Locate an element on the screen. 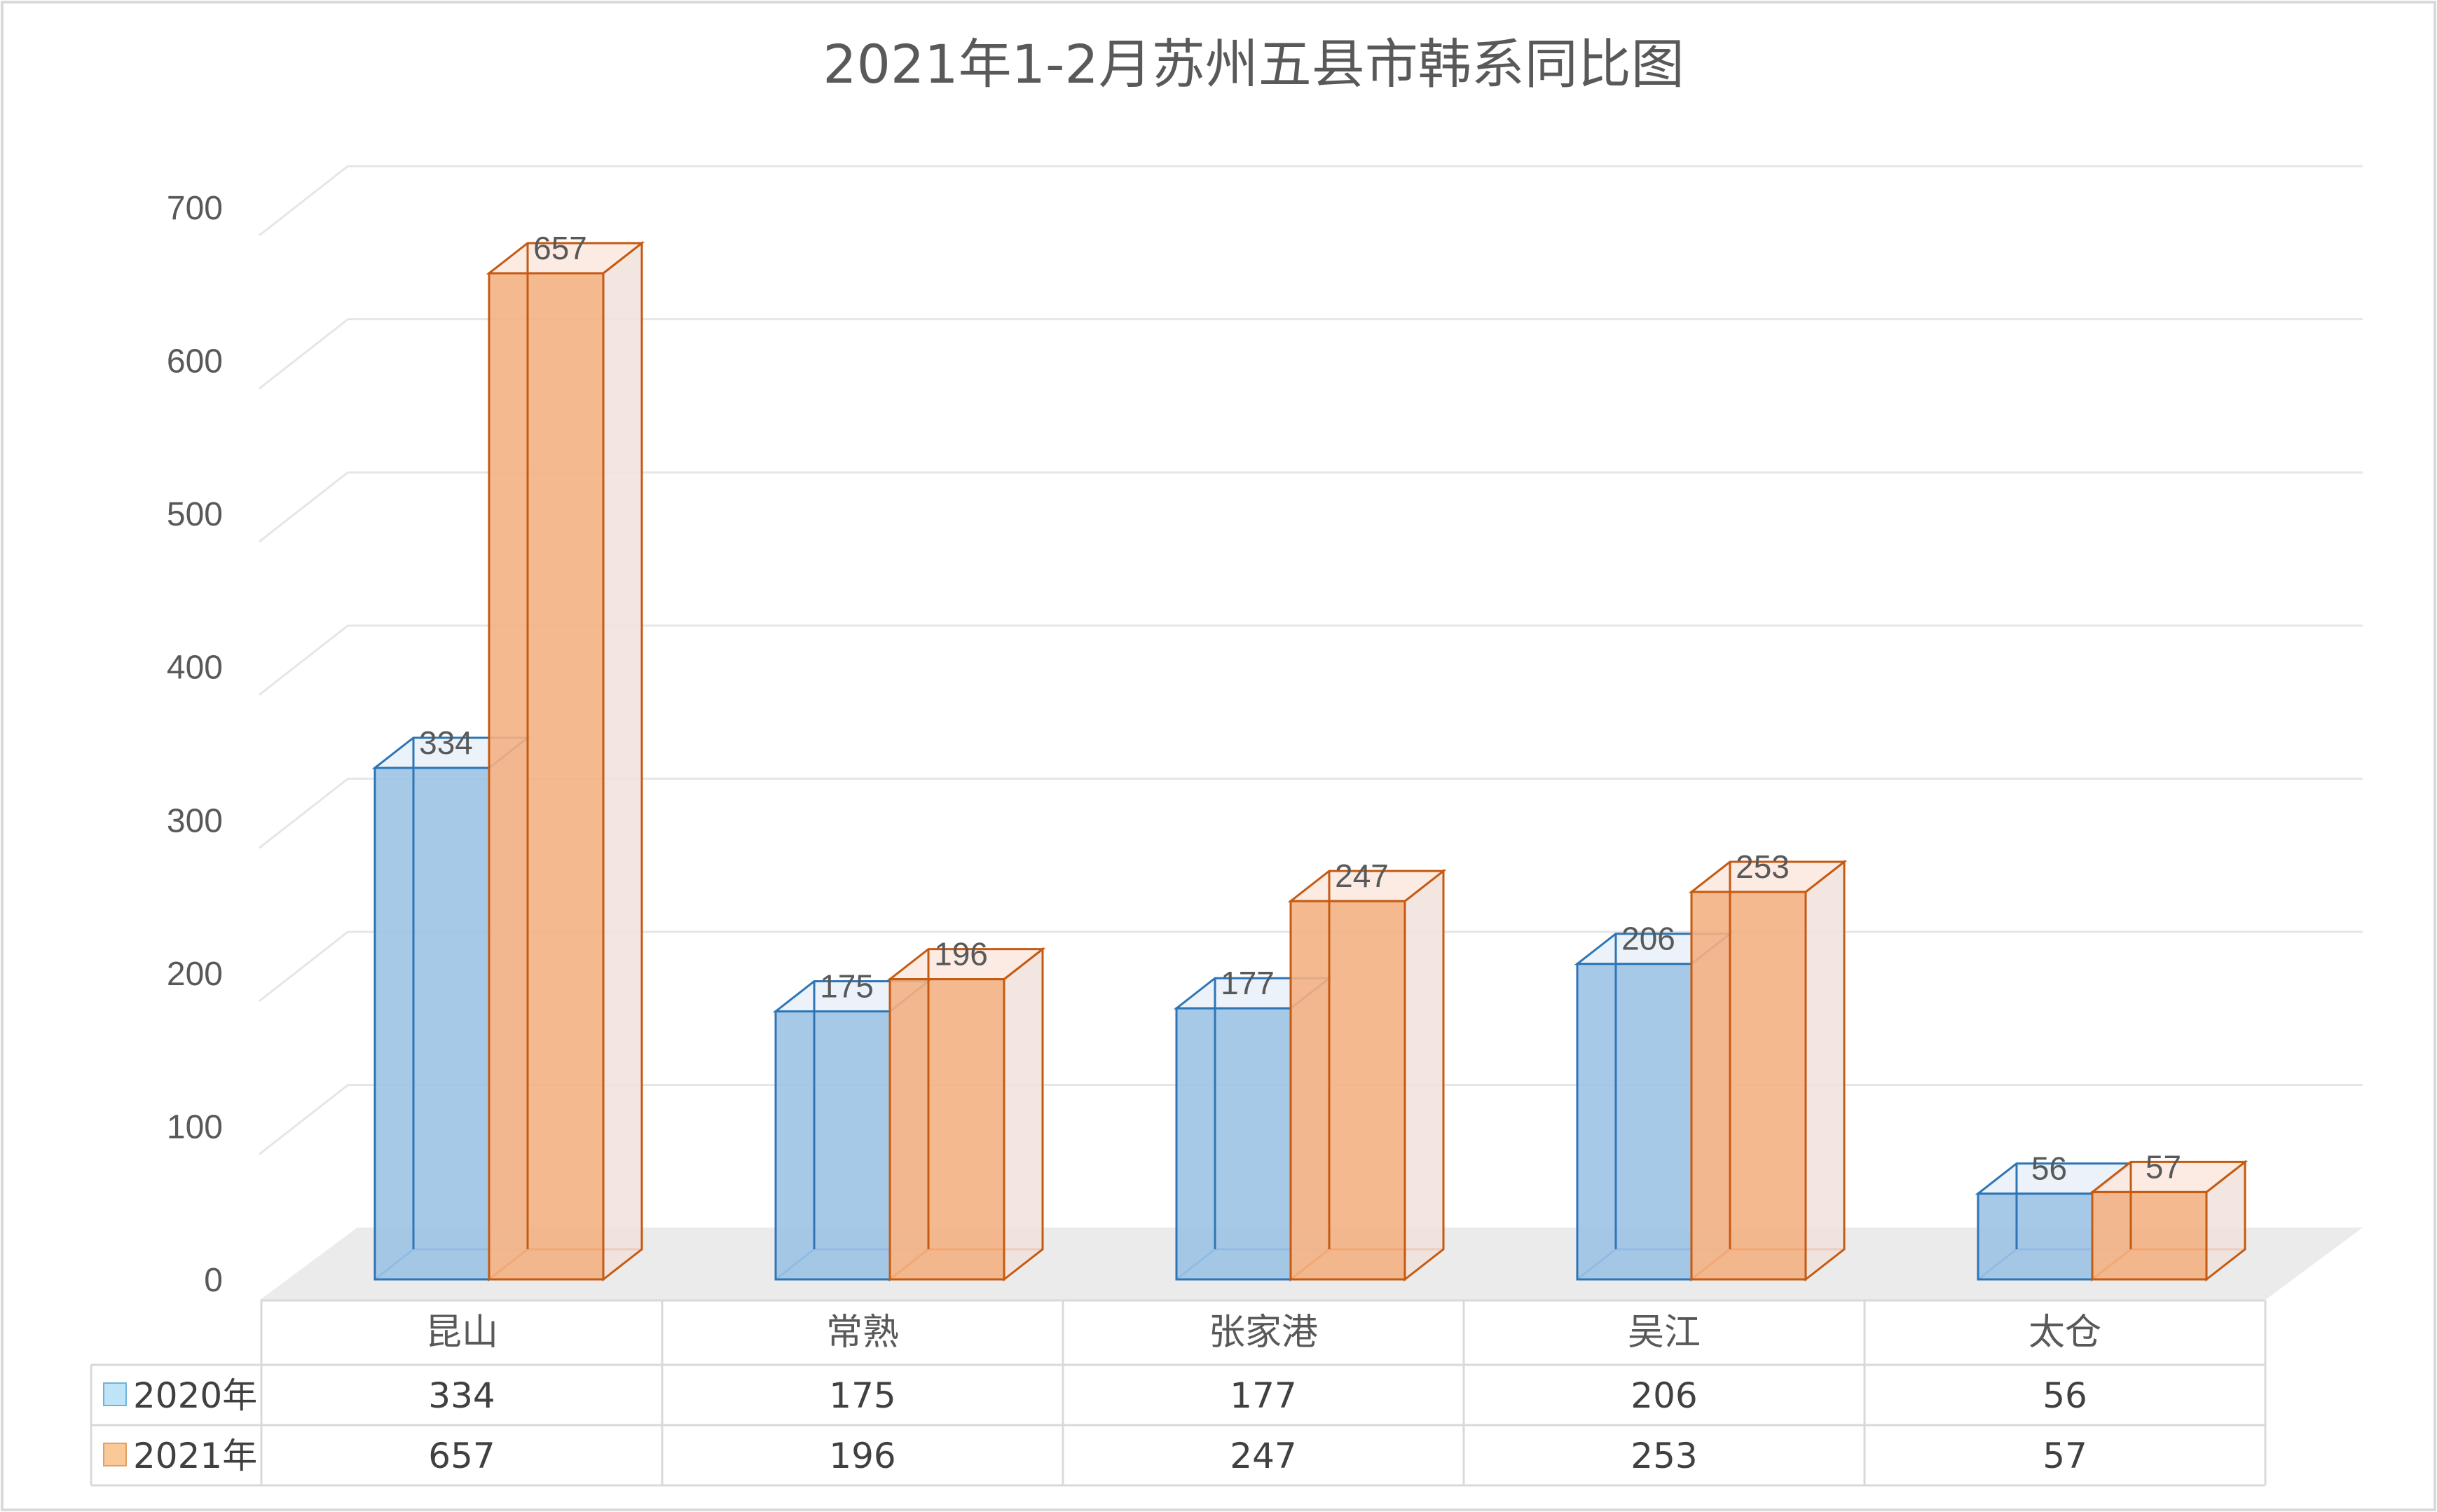 This screenshot has height=1512, width=2437. table-cell-value: 175 is located at coordinates (862, 1395).